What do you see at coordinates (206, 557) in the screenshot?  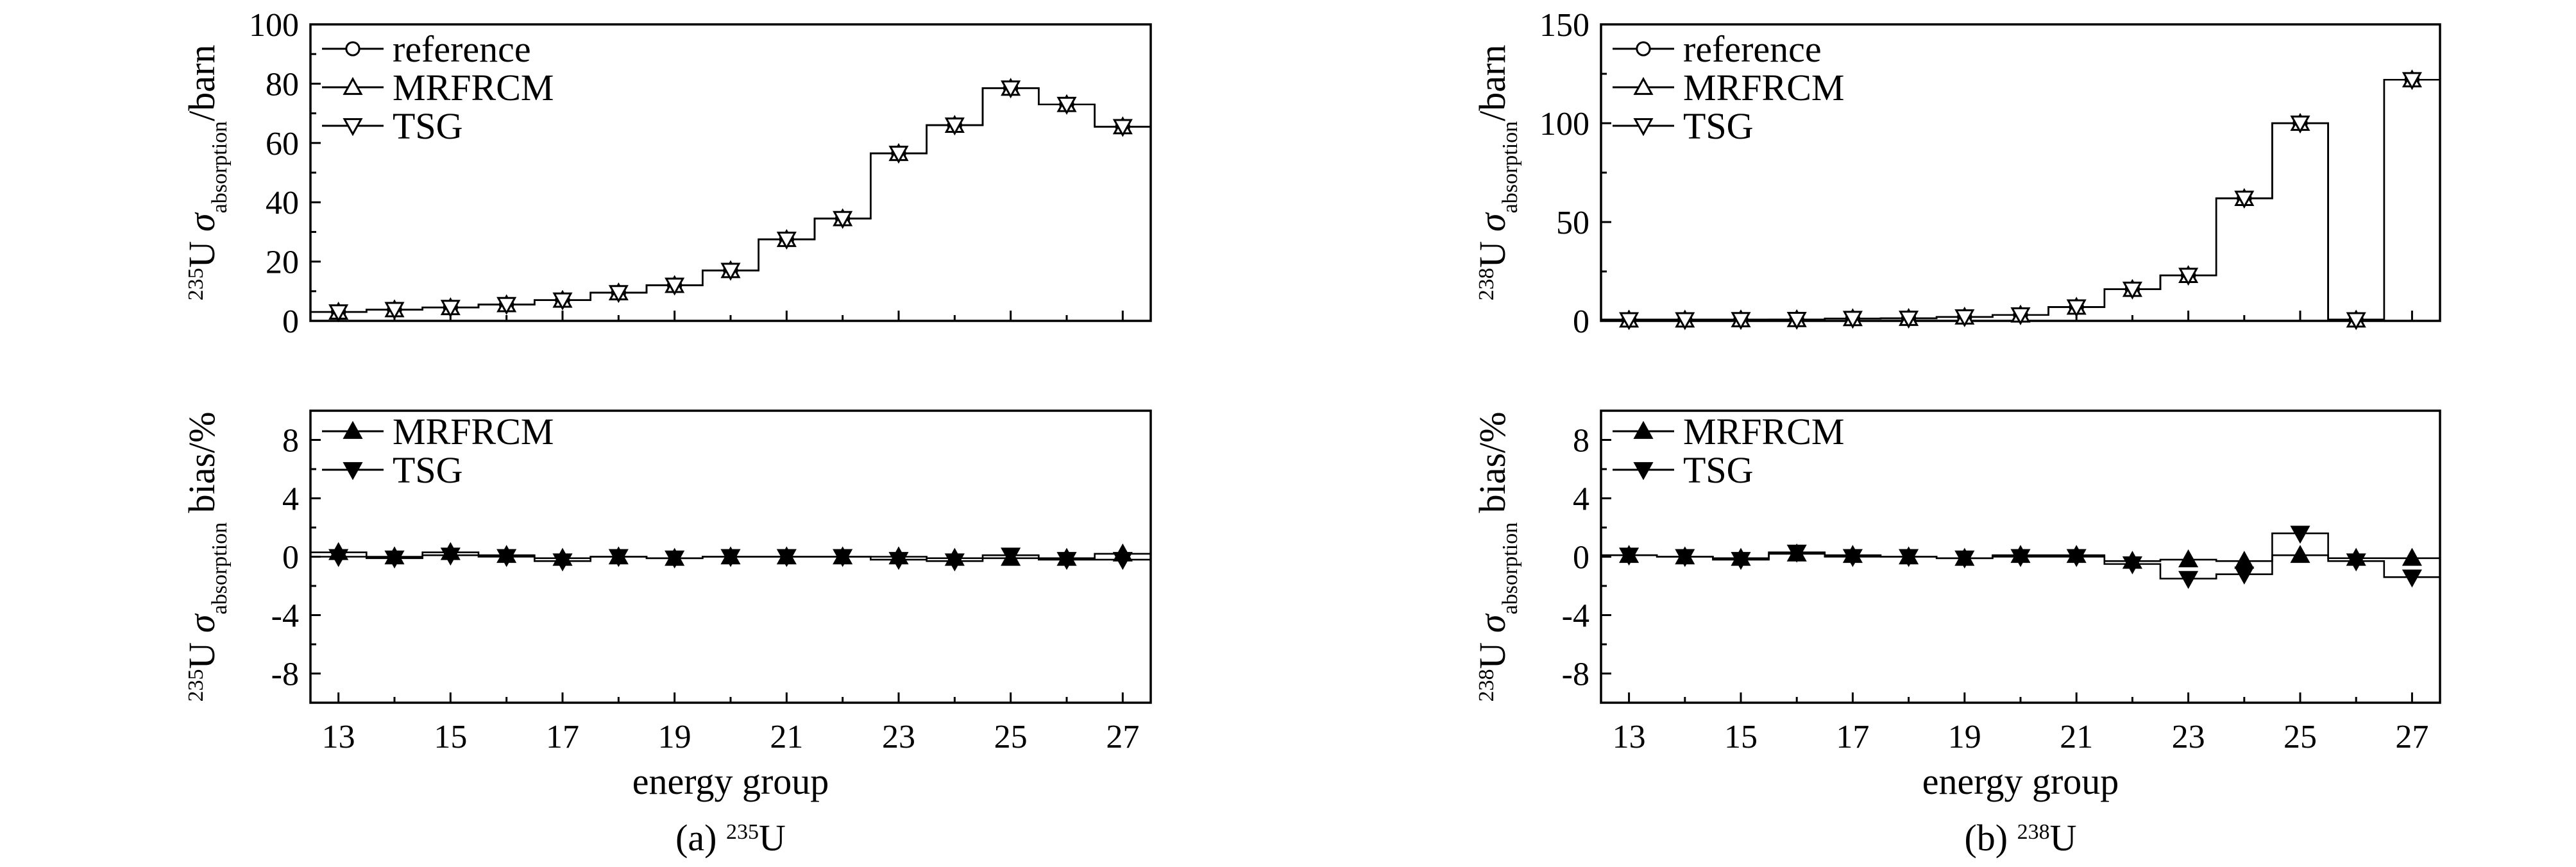 I see `y-axis-label: 235U σabsorption bias/%` at bounding box center [206, 557].